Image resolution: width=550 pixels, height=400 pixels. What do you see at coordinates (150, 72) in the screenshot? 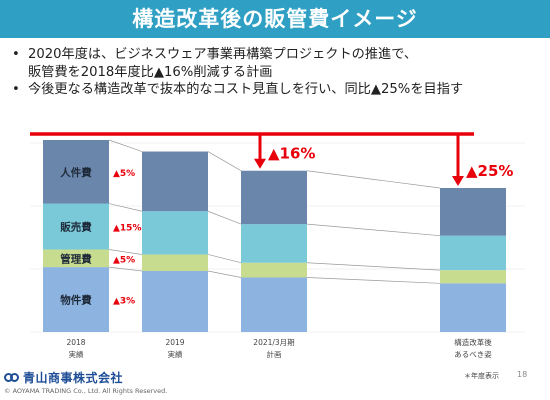
I see `bullet-line-2: 販管費を2018年度比▲16%削減する計画` at bounding box center [150, 72].